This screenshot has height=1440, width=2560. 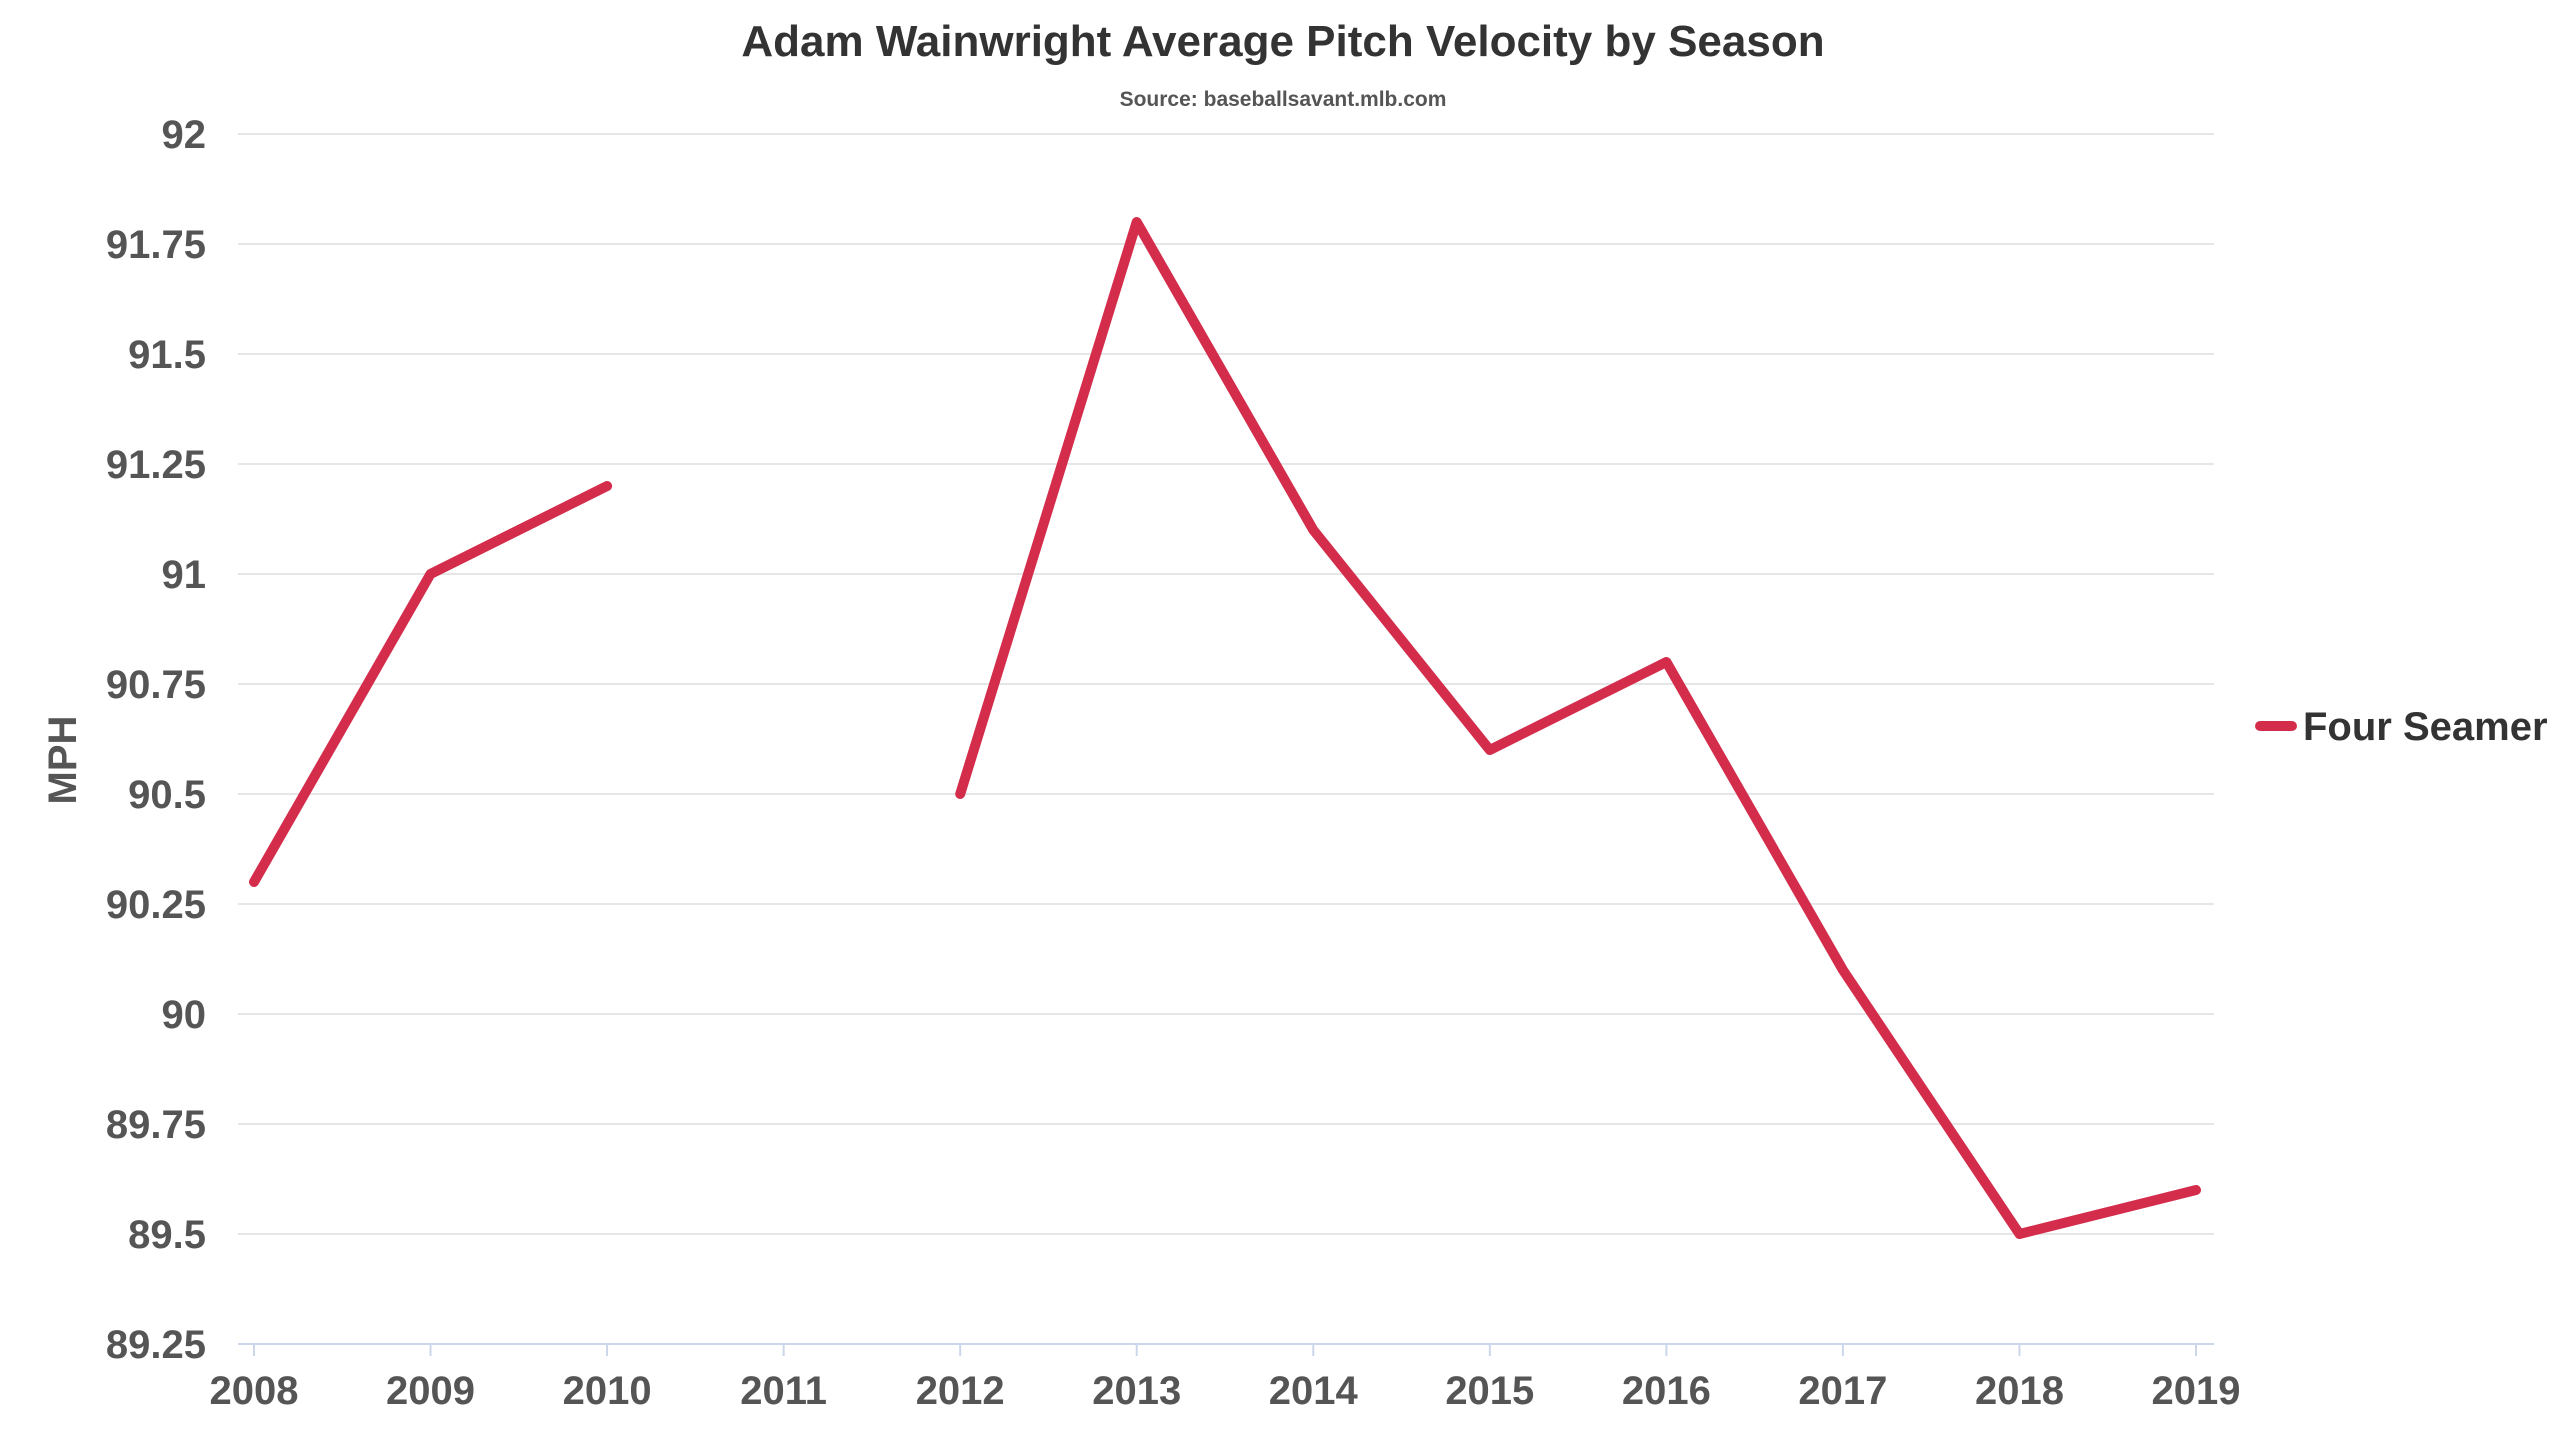 I want to click on y-tick-label: 90.5, so click(x=167, y=795).